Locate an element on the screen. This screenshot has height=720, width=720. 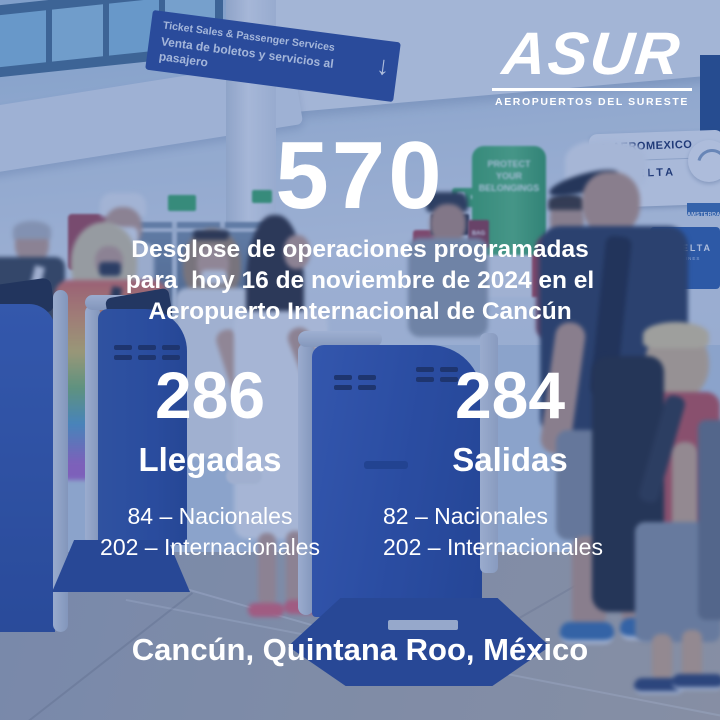
description-line-2: para hoy 16 de noviembre de 2024 en el is located at coordinates (360, 280).